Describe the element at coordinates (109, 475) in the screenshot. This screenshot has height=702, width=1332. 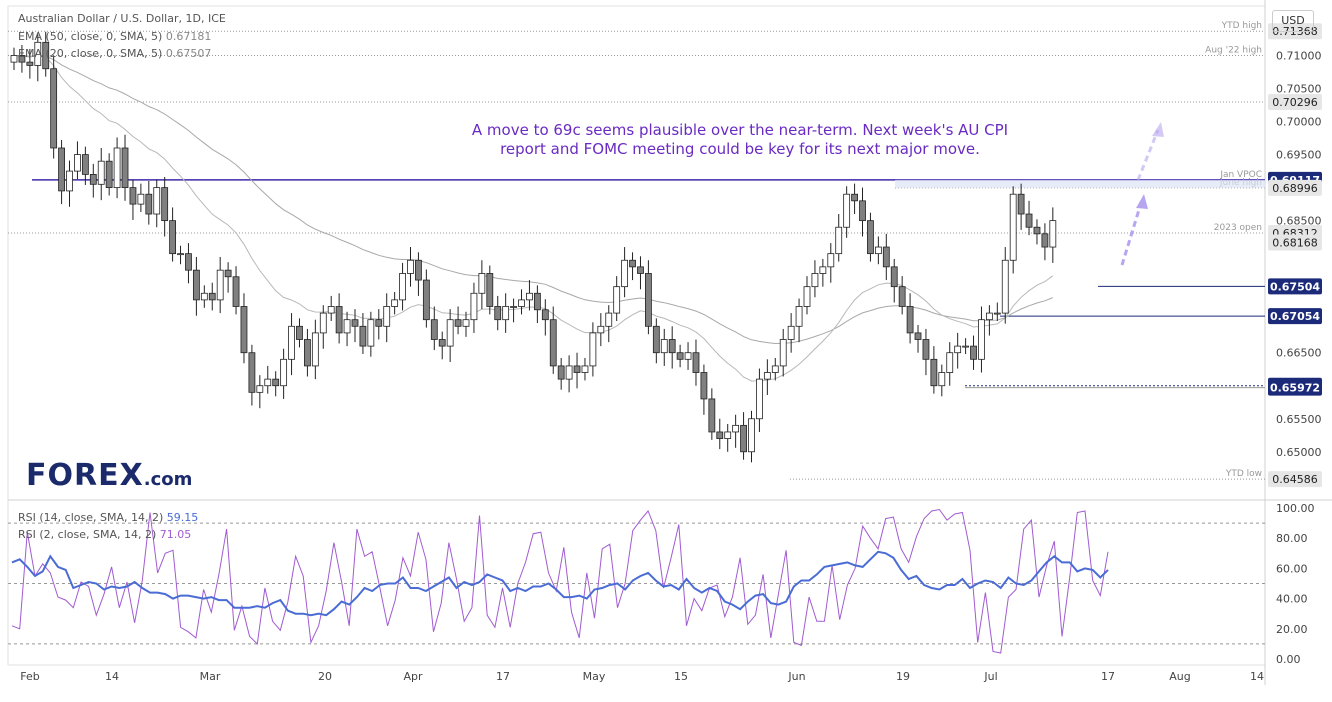
I see `forex-logo: FOREX.com` at that location.